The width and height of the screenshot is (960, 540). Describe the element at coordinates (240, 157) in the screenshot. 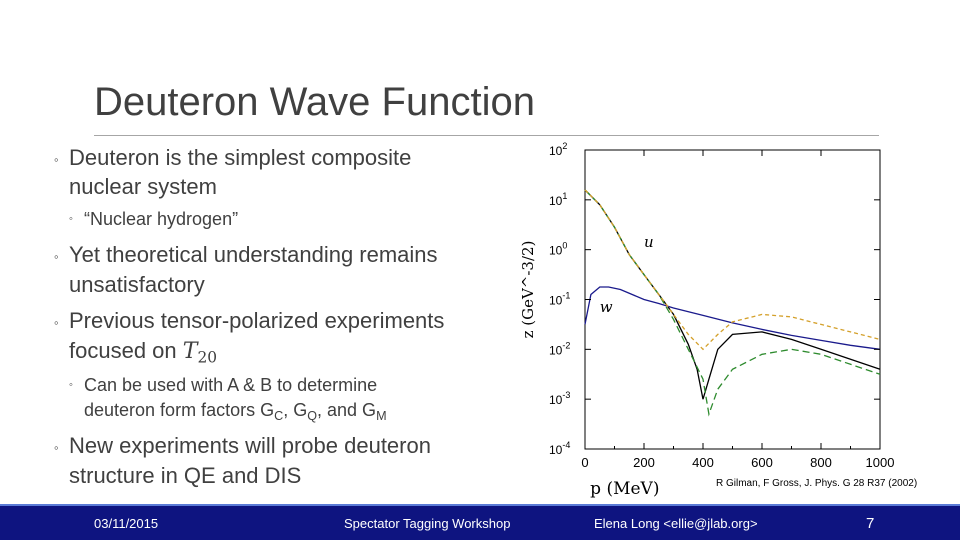

I see `bullet-1-line-1: Deuteron is the simplest composite` at that location.